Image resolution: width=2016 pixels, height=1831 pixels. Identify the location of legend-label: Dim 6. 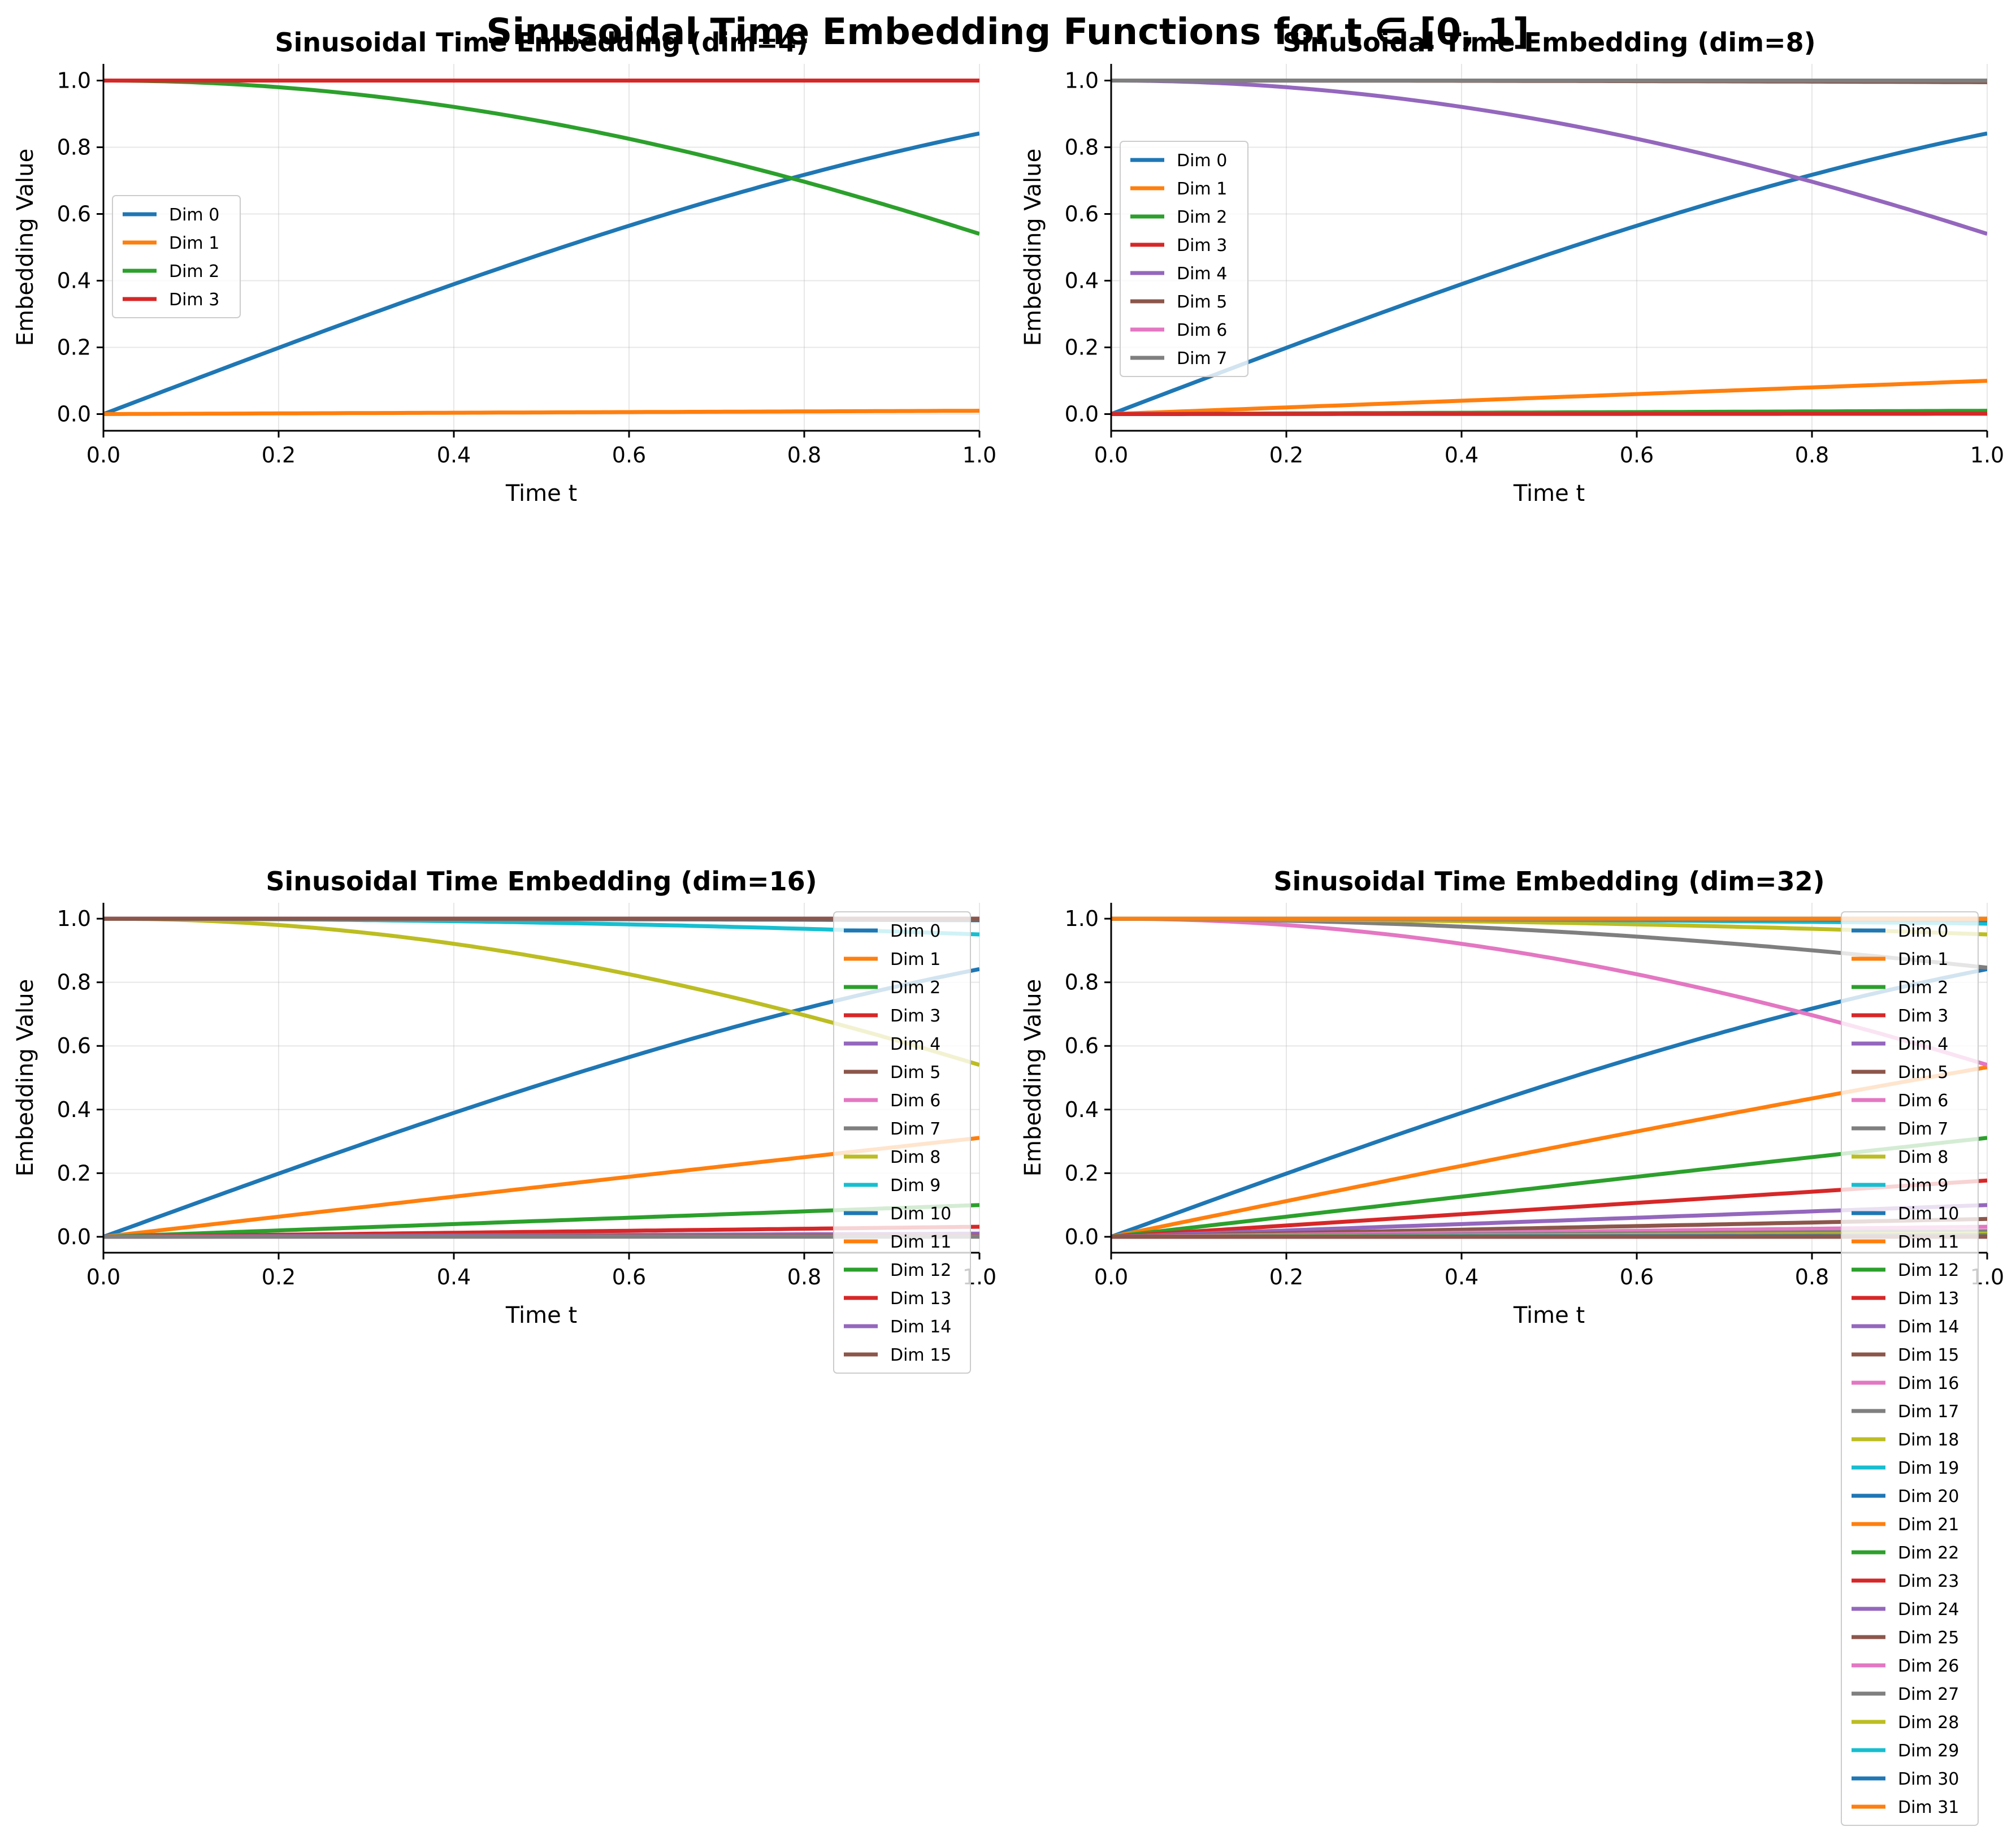
(1202, 330).